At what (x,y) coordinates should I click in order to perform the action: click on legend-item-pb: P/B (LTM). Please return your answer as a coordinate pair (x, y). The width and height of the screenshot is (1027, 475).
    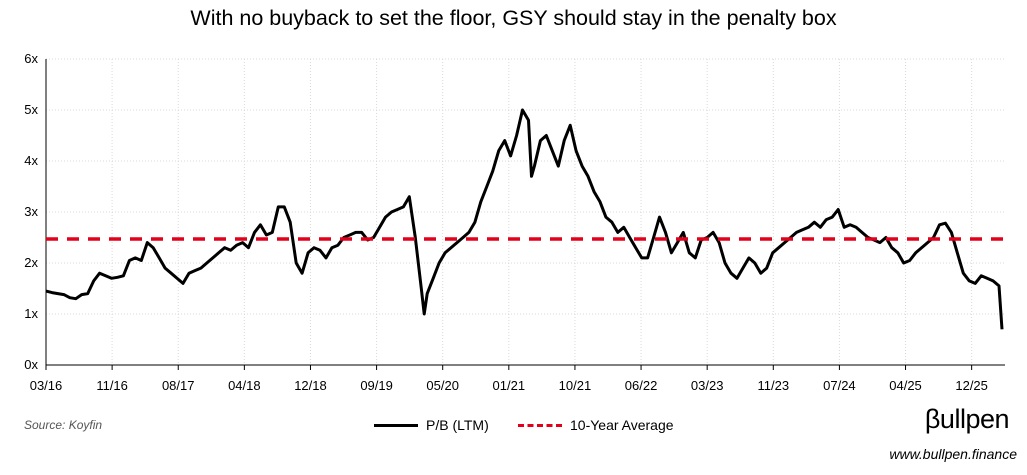
    Looking at the image, I should click on (431, 425).